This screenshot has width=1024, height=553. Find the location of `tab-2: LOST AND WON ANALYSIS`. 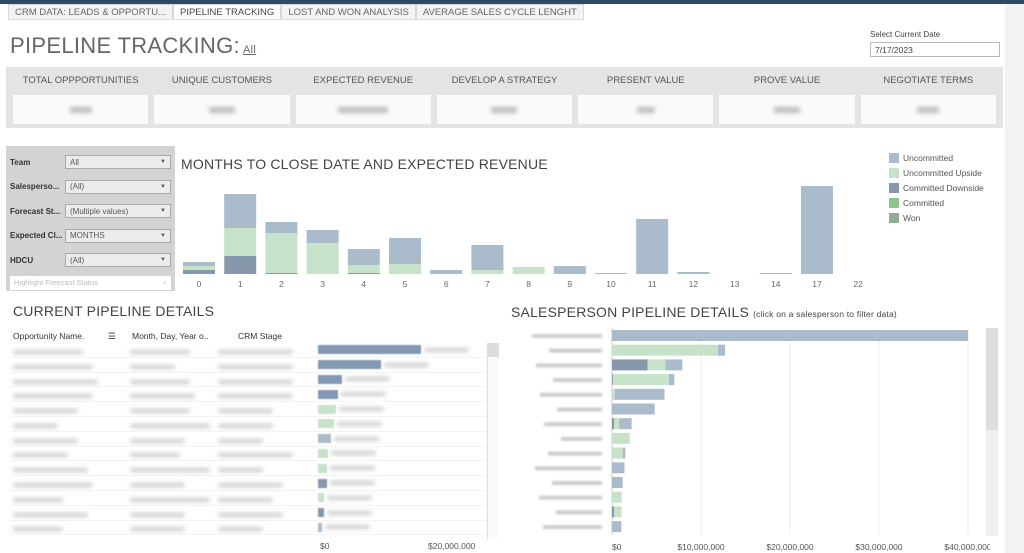

tab-2: LOST AND WON ANALYSIS is located at coordinates (348, 11).